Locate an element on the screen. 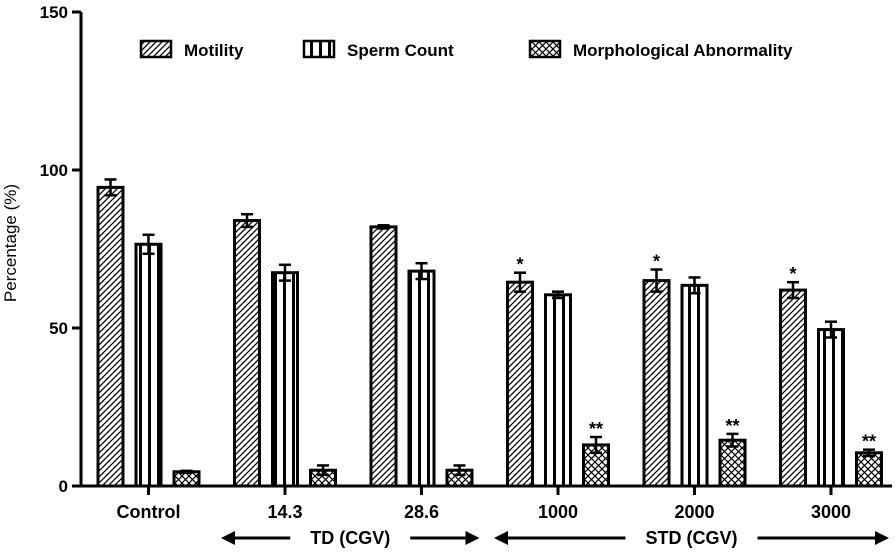 The height and width of the screenshot is (553, 896). x-tick-label: 2000 is located at coordinates (694, 512).